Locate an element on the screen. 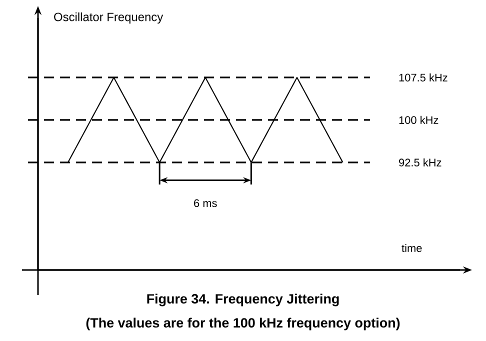  y-tick-label: 92.5 kHz is located at coordinates (420, 162).